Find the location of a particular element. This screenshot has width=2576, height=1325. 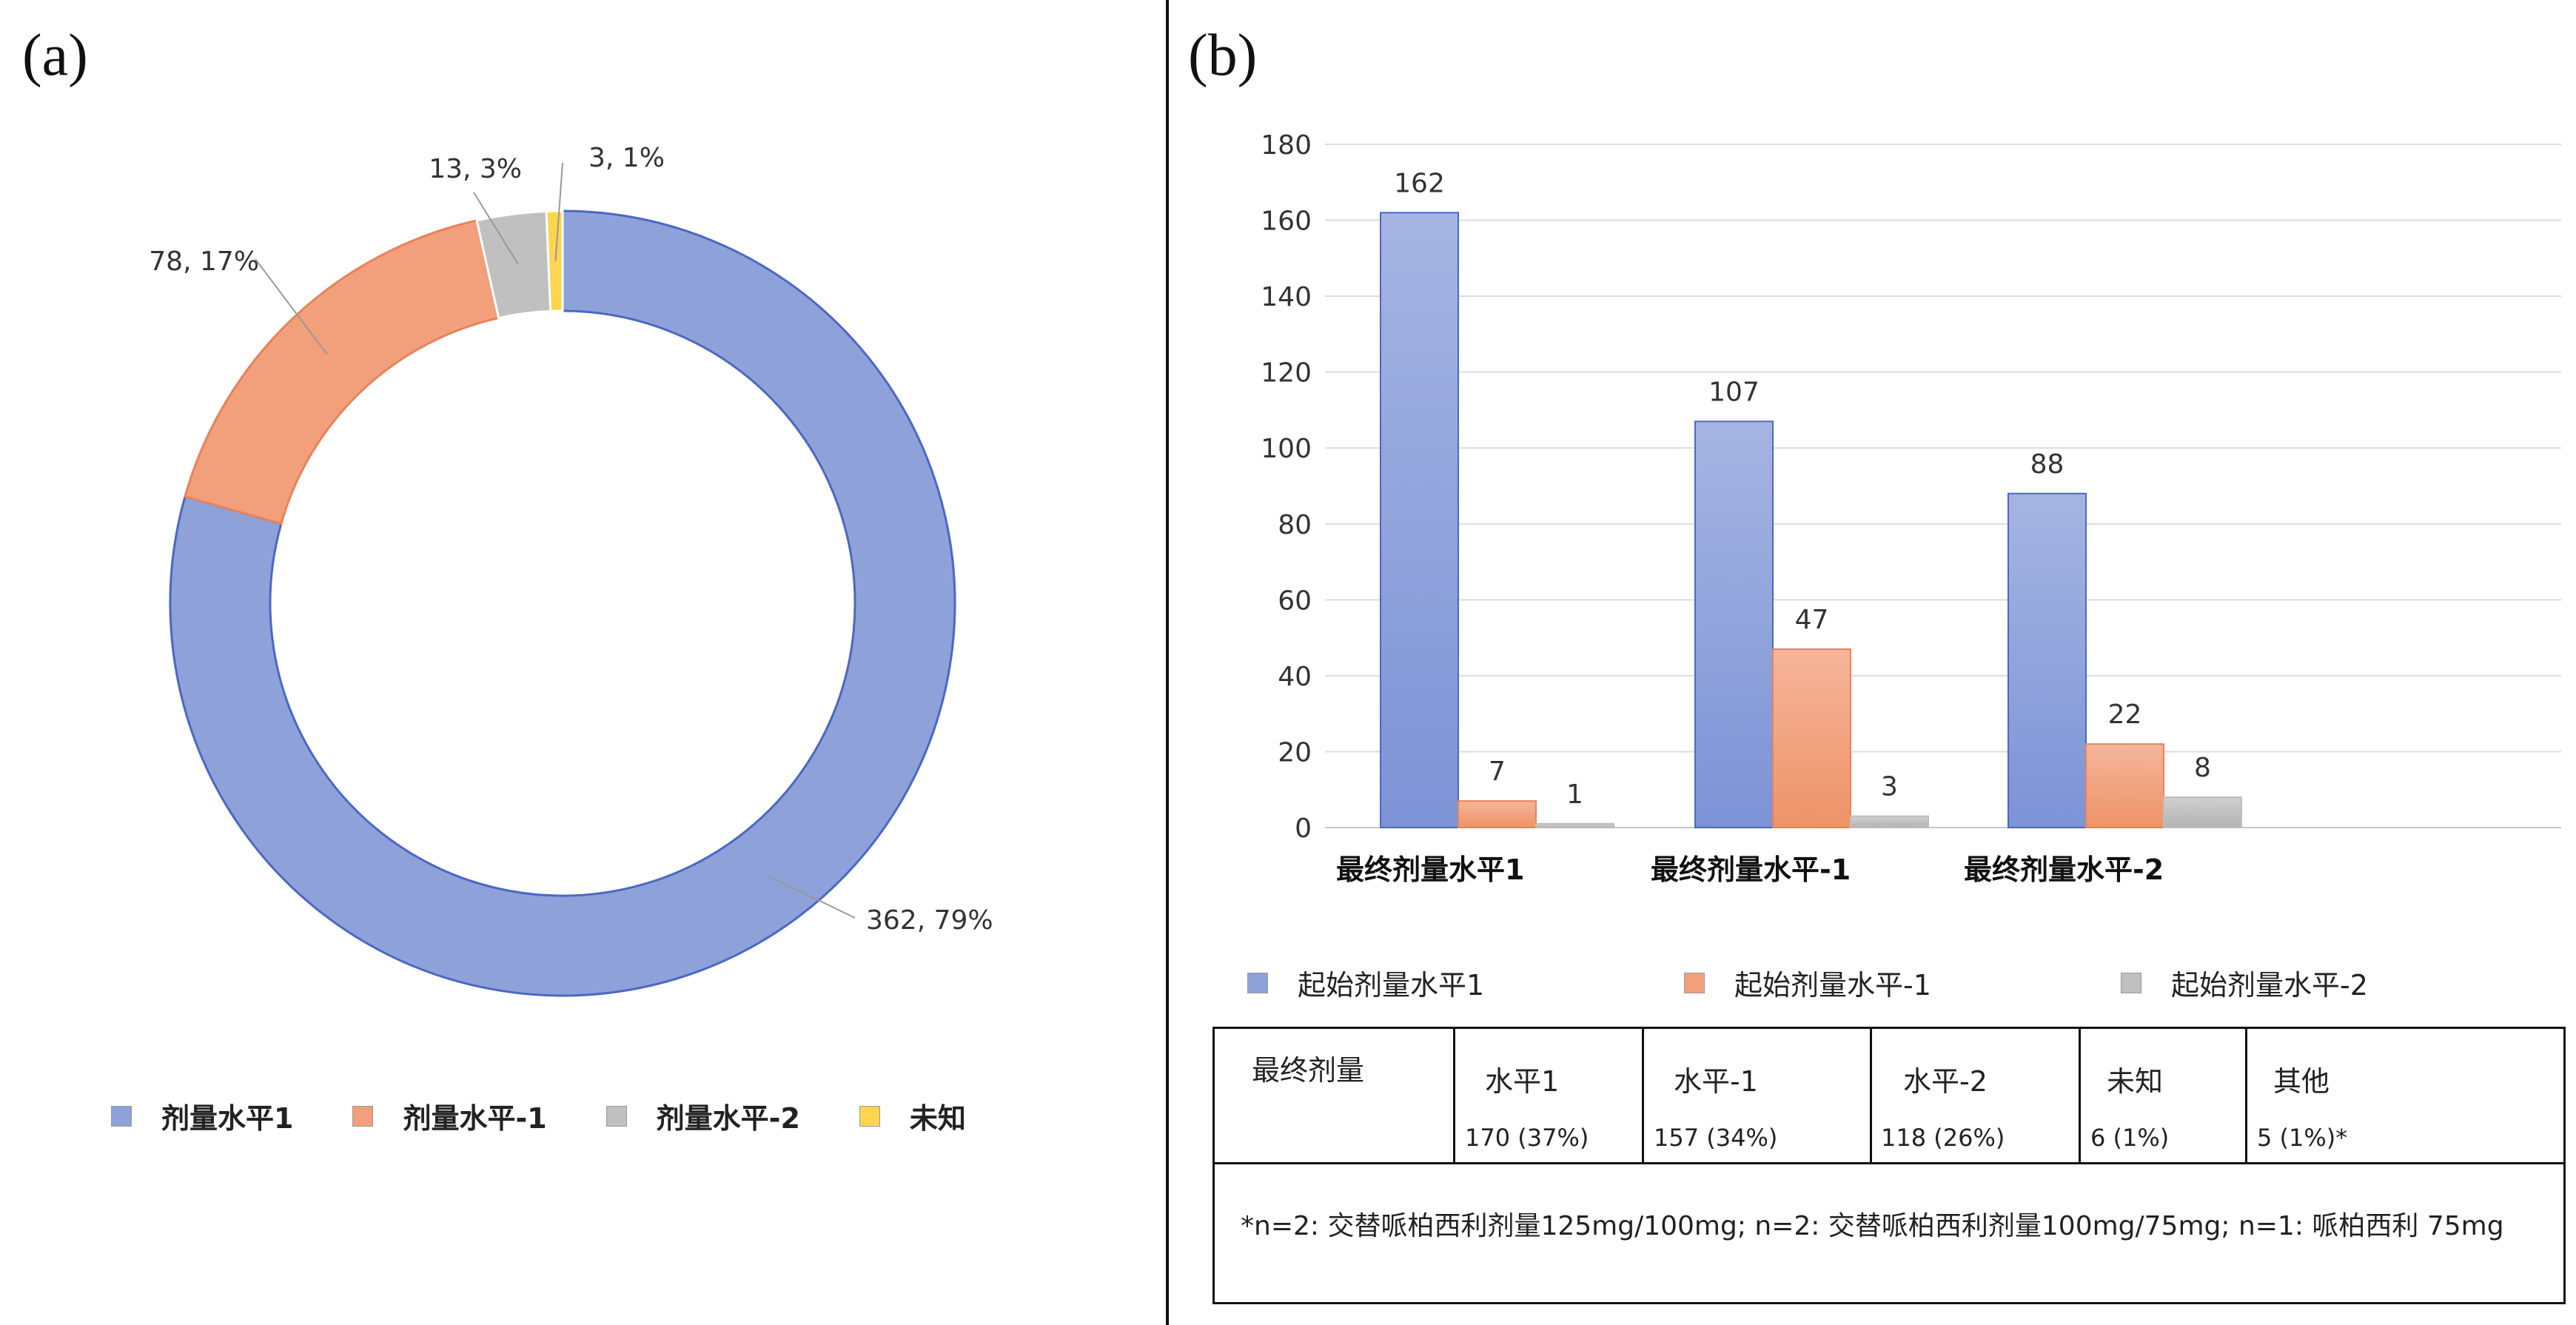

bar-value-label: 22 is located at coordinates (2125, 715).